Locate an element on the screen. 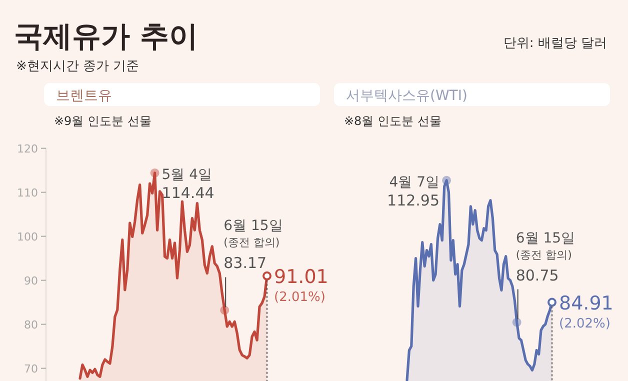  text: (2.02%) is located at coordinates (584, 324).